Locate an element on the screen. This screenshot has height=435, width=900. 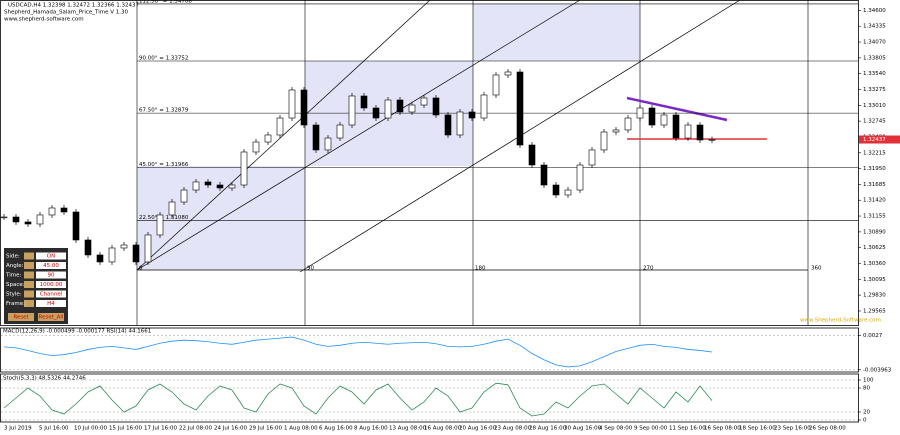
y-tick-label: 1.33540 is located at coordinates (874, 74).